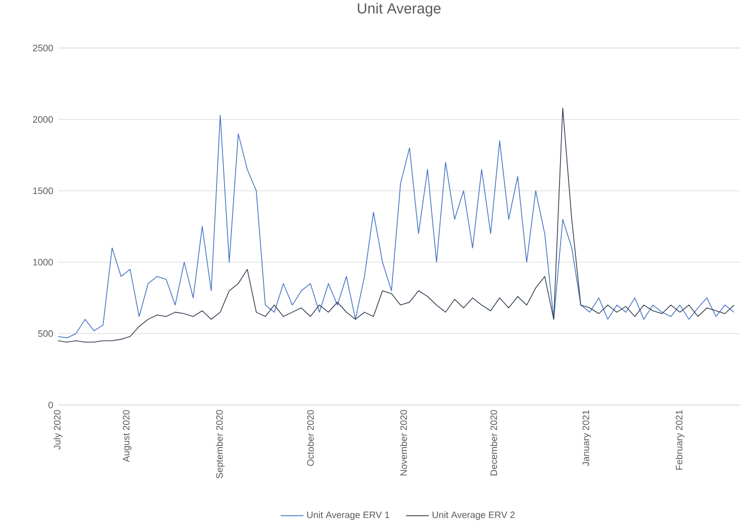  Describe the element at coordinates (127, 436) in the screenshot. I see `x-tick-label: August 2020` at that location.